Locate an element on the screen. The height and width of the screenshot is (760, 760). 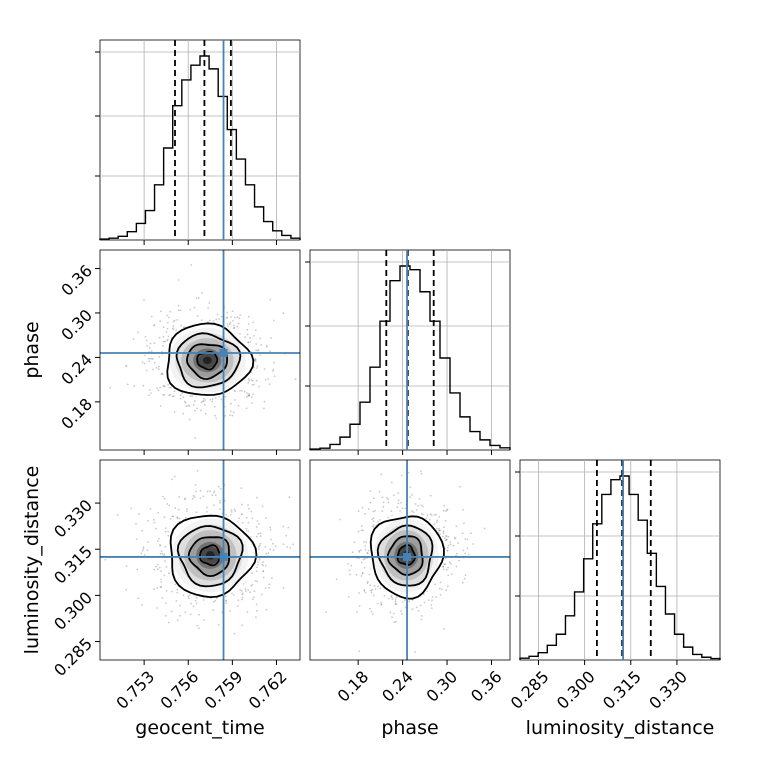
x-tick-label: 0.300 is located at coordinates (576, 690).